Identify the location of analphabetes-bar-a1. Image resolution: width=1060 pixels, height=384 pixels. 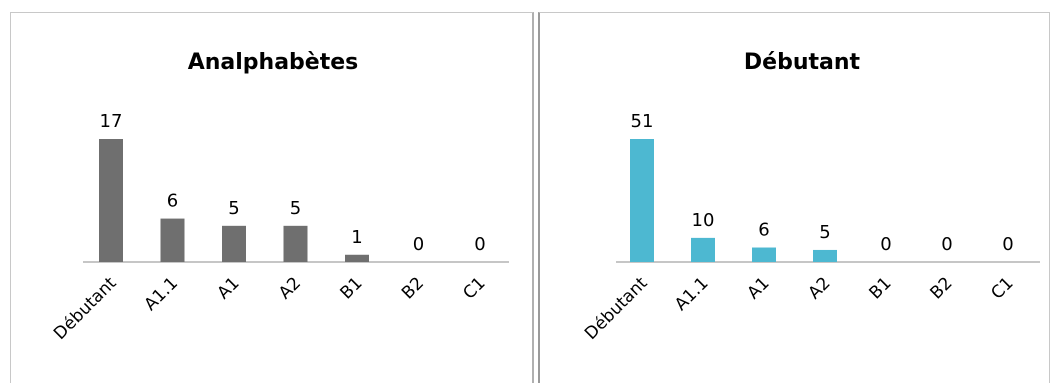
(234, 243).